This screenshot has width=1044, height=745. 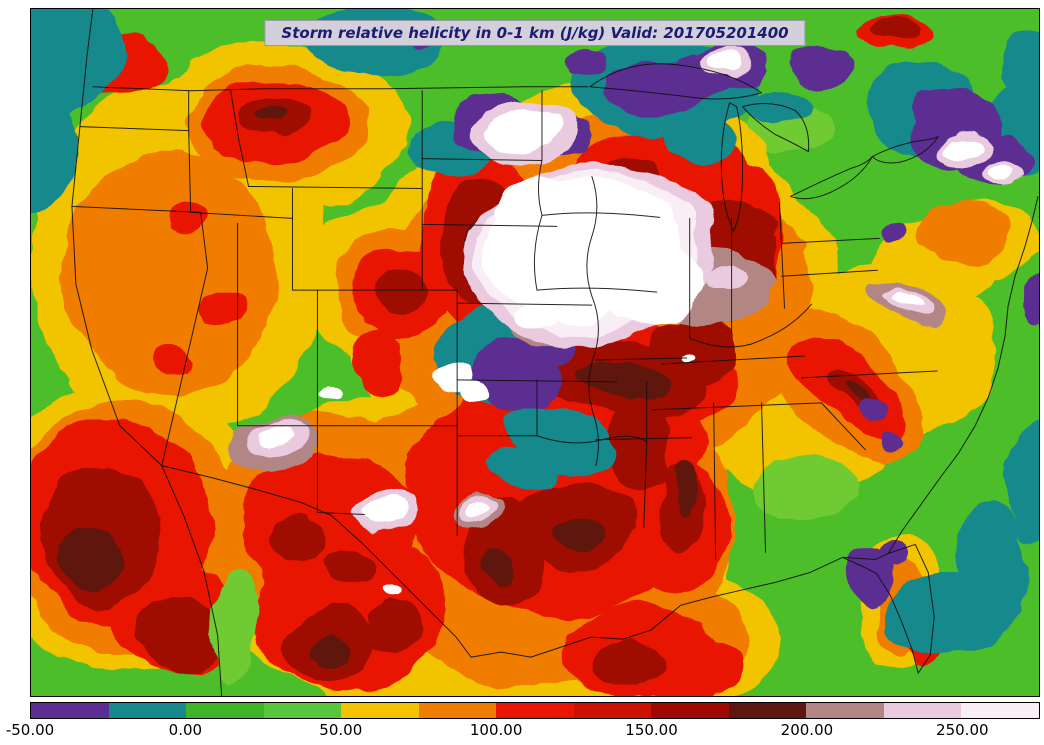 What do you see at coordinates (807, 730) in the screenshot?
I see `colorbar-tick-label: 200.00` at bounding box center [807, 730].